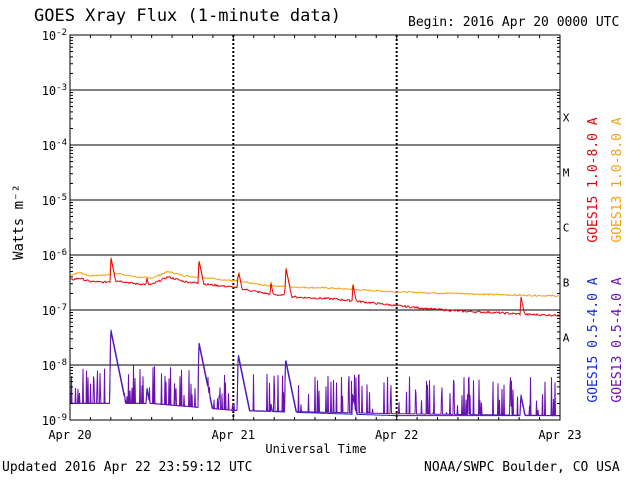 Image resolution: width=640 pixels, height=480 pixels. I want to click on x-tick-label: Apr 21, so click(233, 435).